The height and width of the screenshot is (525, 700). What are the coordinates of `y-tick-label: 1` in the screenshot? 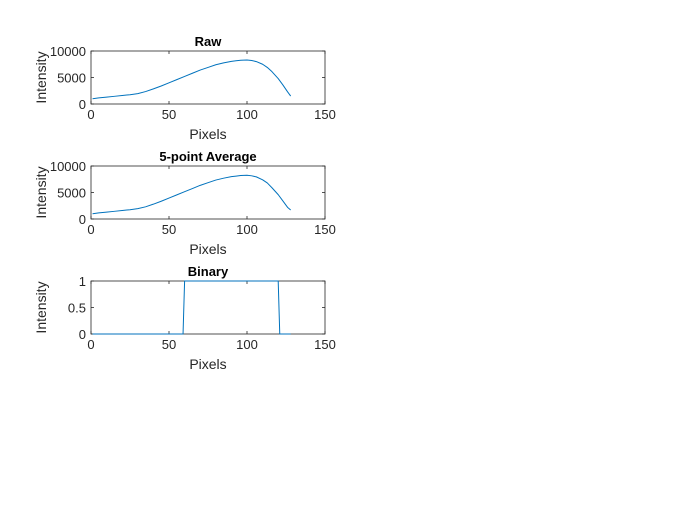 It's located at (82, 281).